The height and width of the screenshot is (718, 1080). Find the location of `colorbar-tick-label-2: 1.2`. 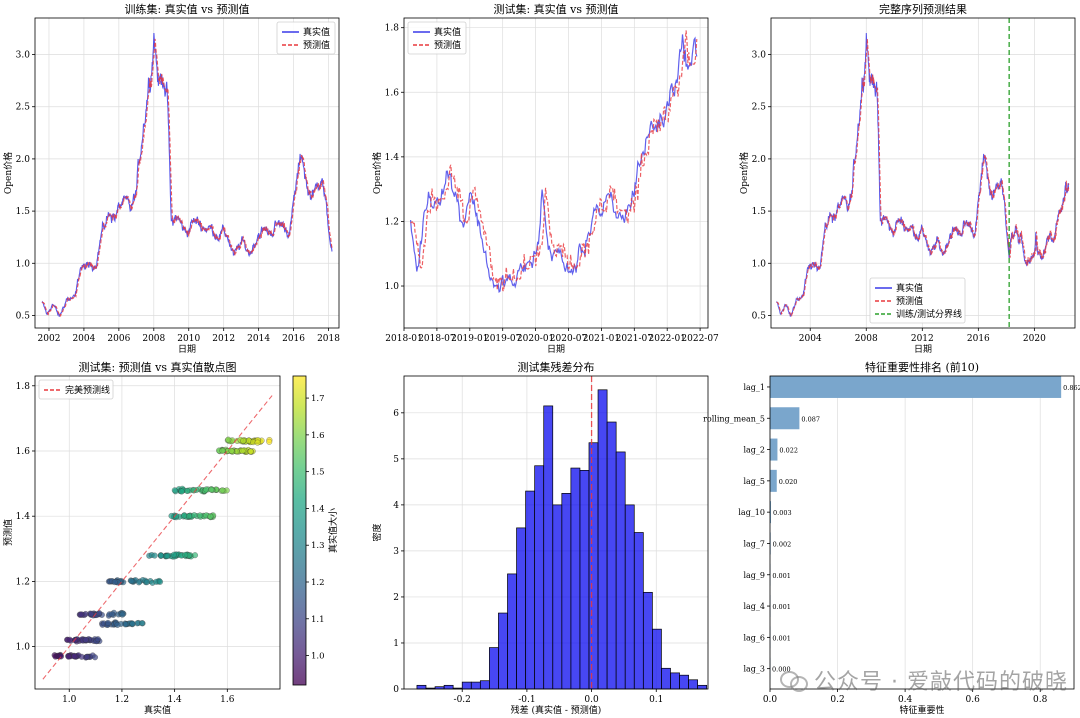

colorbar-tick-label-2: 1.2 is located at coordinates (318, 583).